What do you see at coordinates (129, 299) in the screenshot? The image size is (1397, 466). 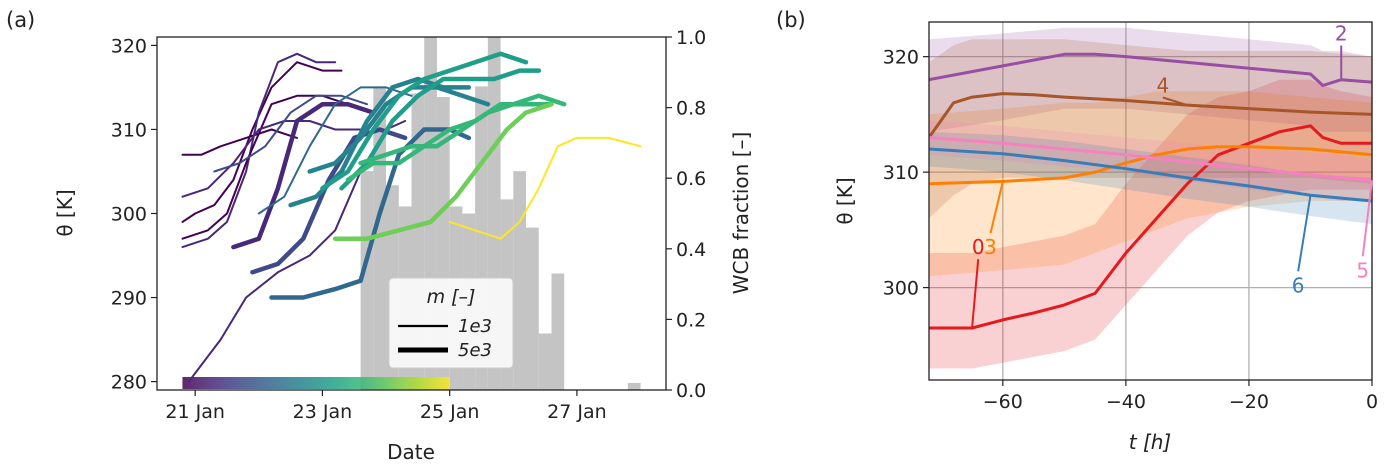 I see `y-tick-label: 290` at bounding box center [129, 299].